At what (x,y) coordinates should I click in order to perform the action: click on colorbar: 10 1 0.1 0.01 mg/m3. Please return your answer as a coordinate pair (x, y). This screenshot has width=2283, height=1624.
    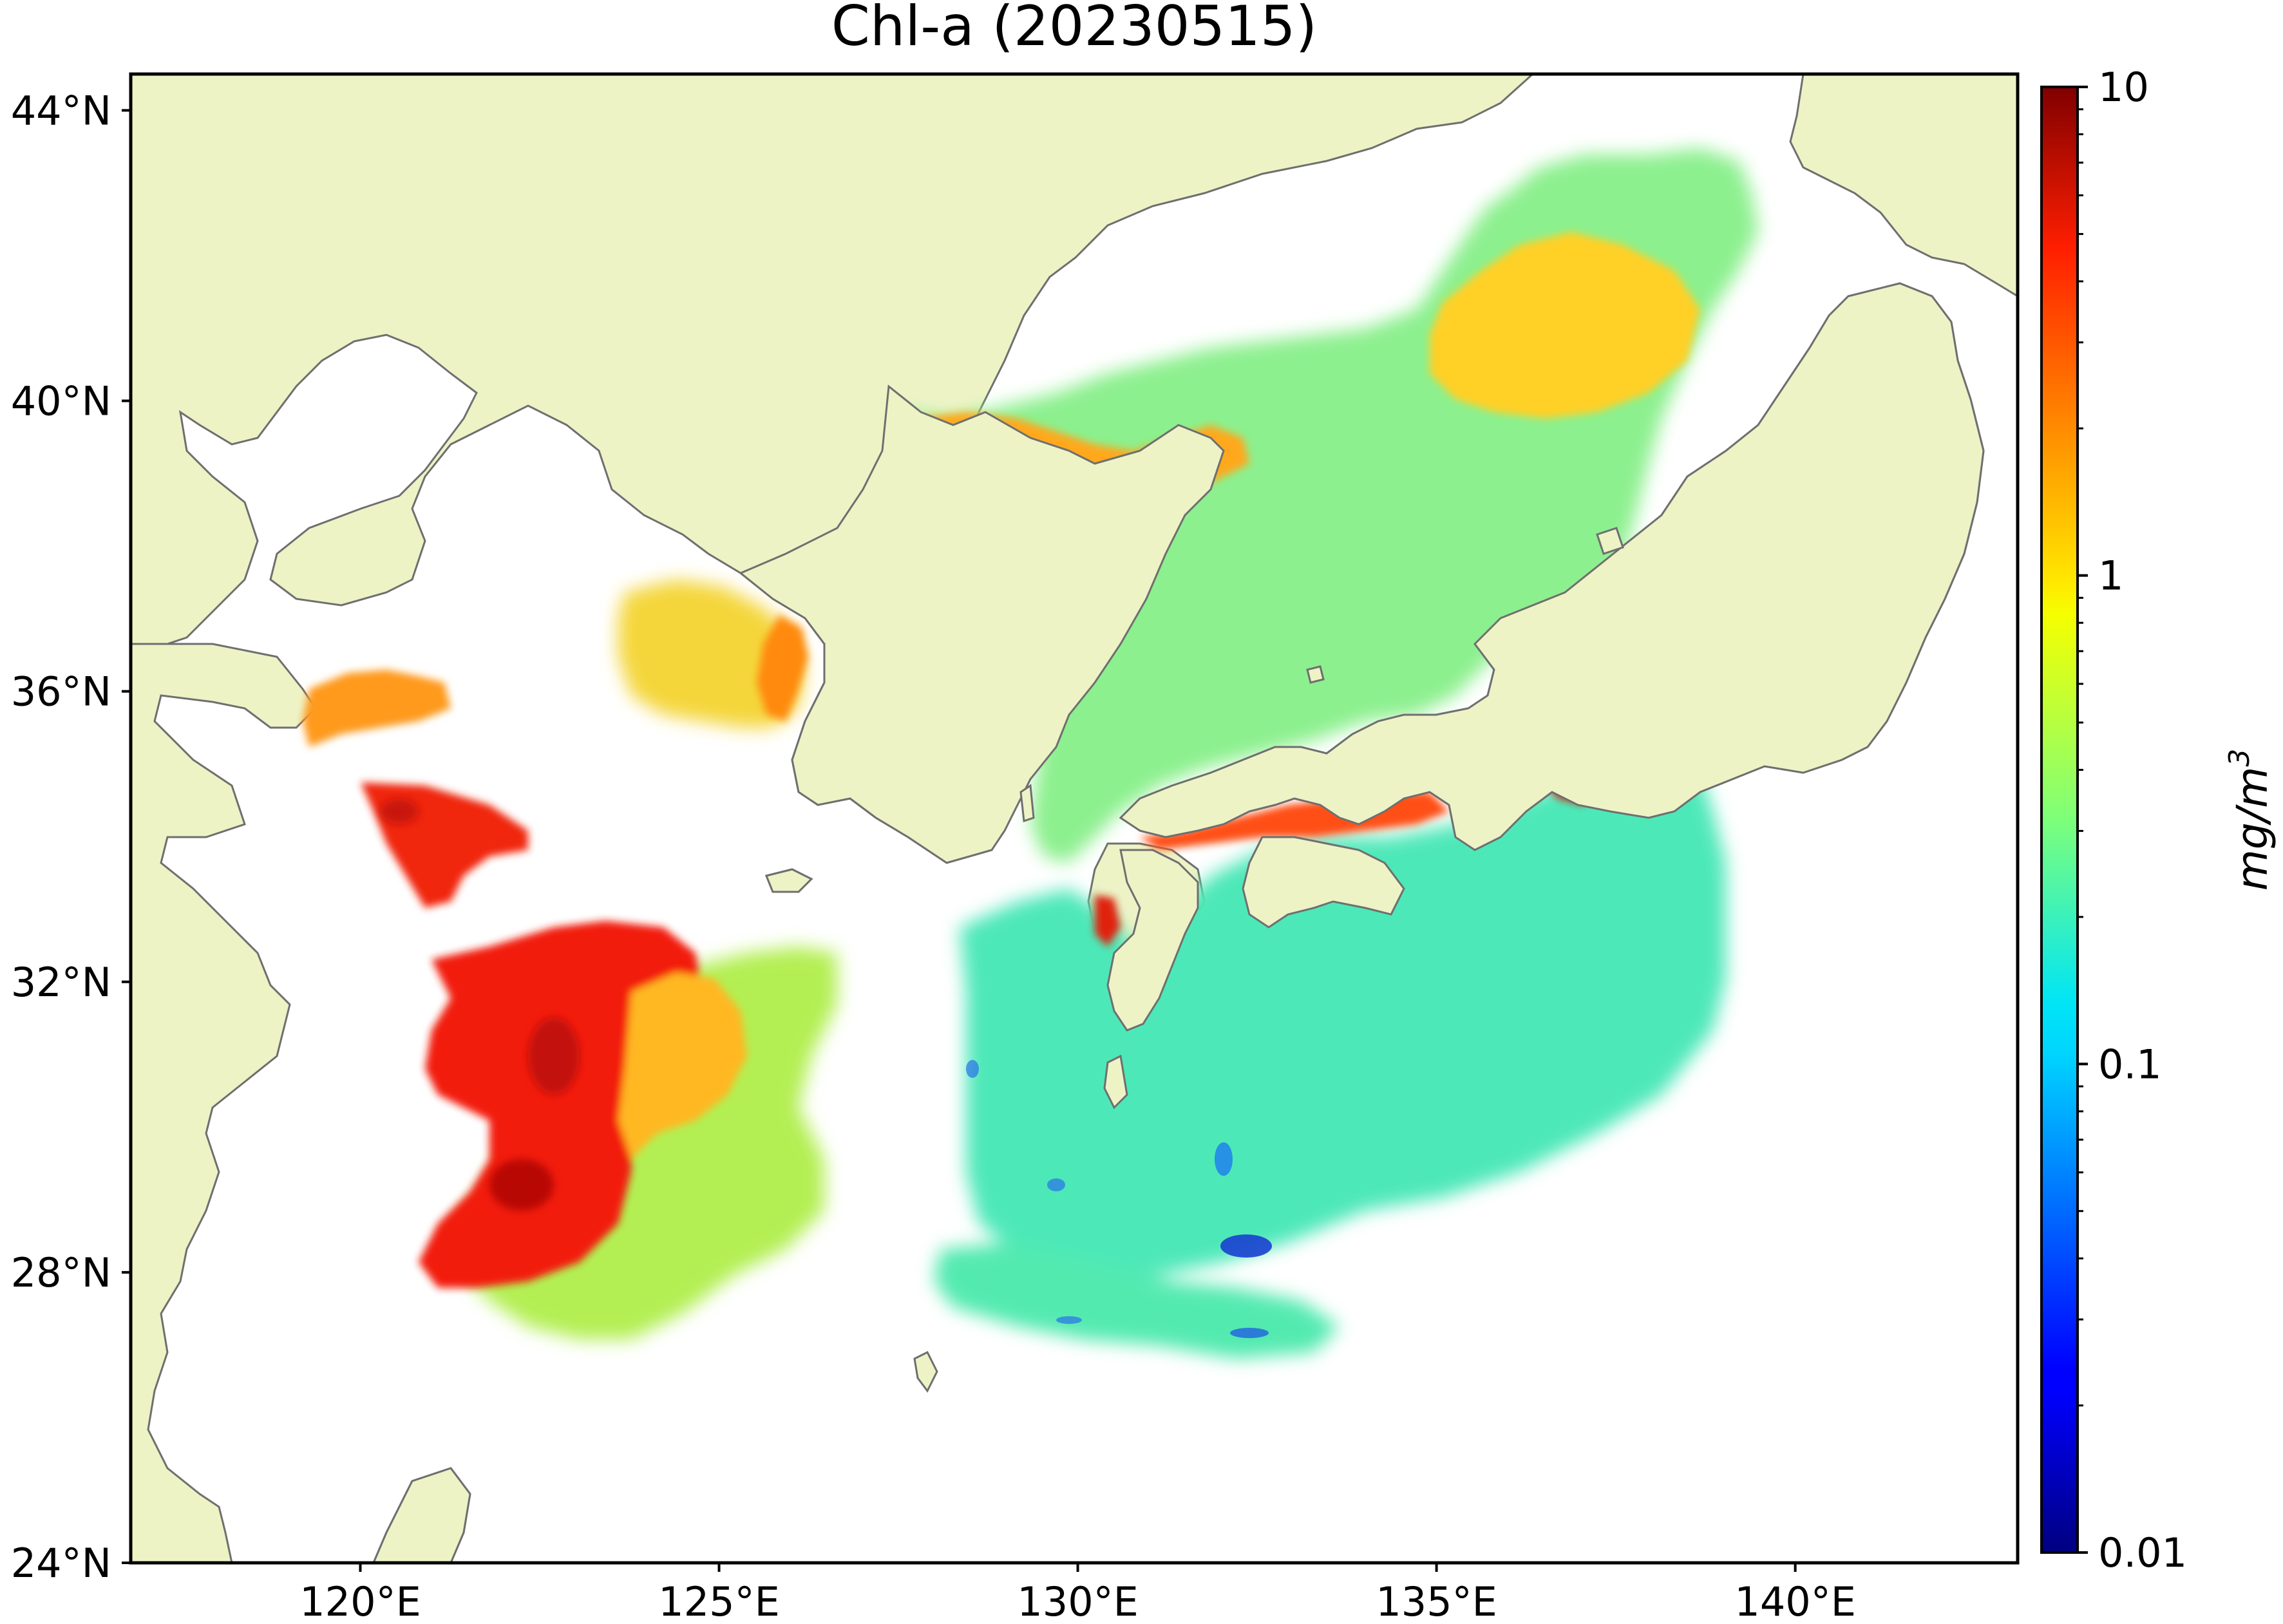
    Looking at the image, I should click on (2158, 820).